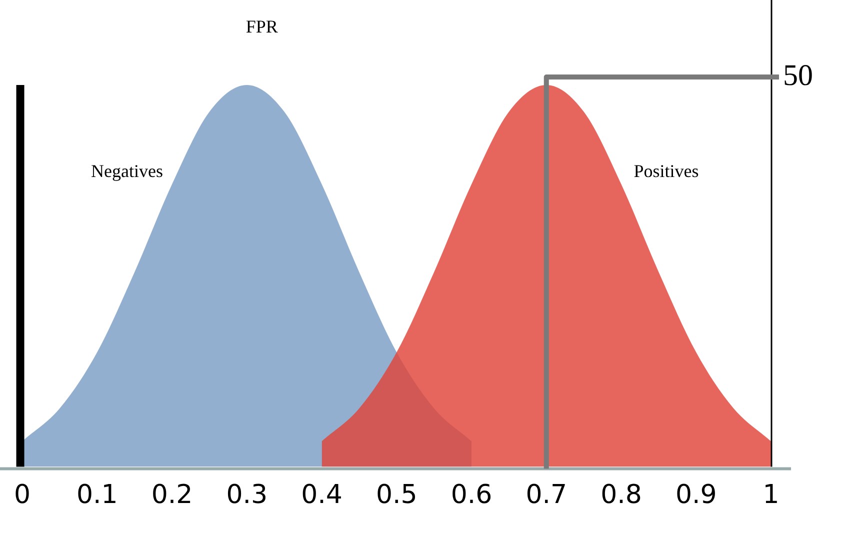 This screenshot has height=536, width=841. Describe the element at coordinates (247, 495) in the screenshot. I see `x-tick-label: 0.3` at that location.